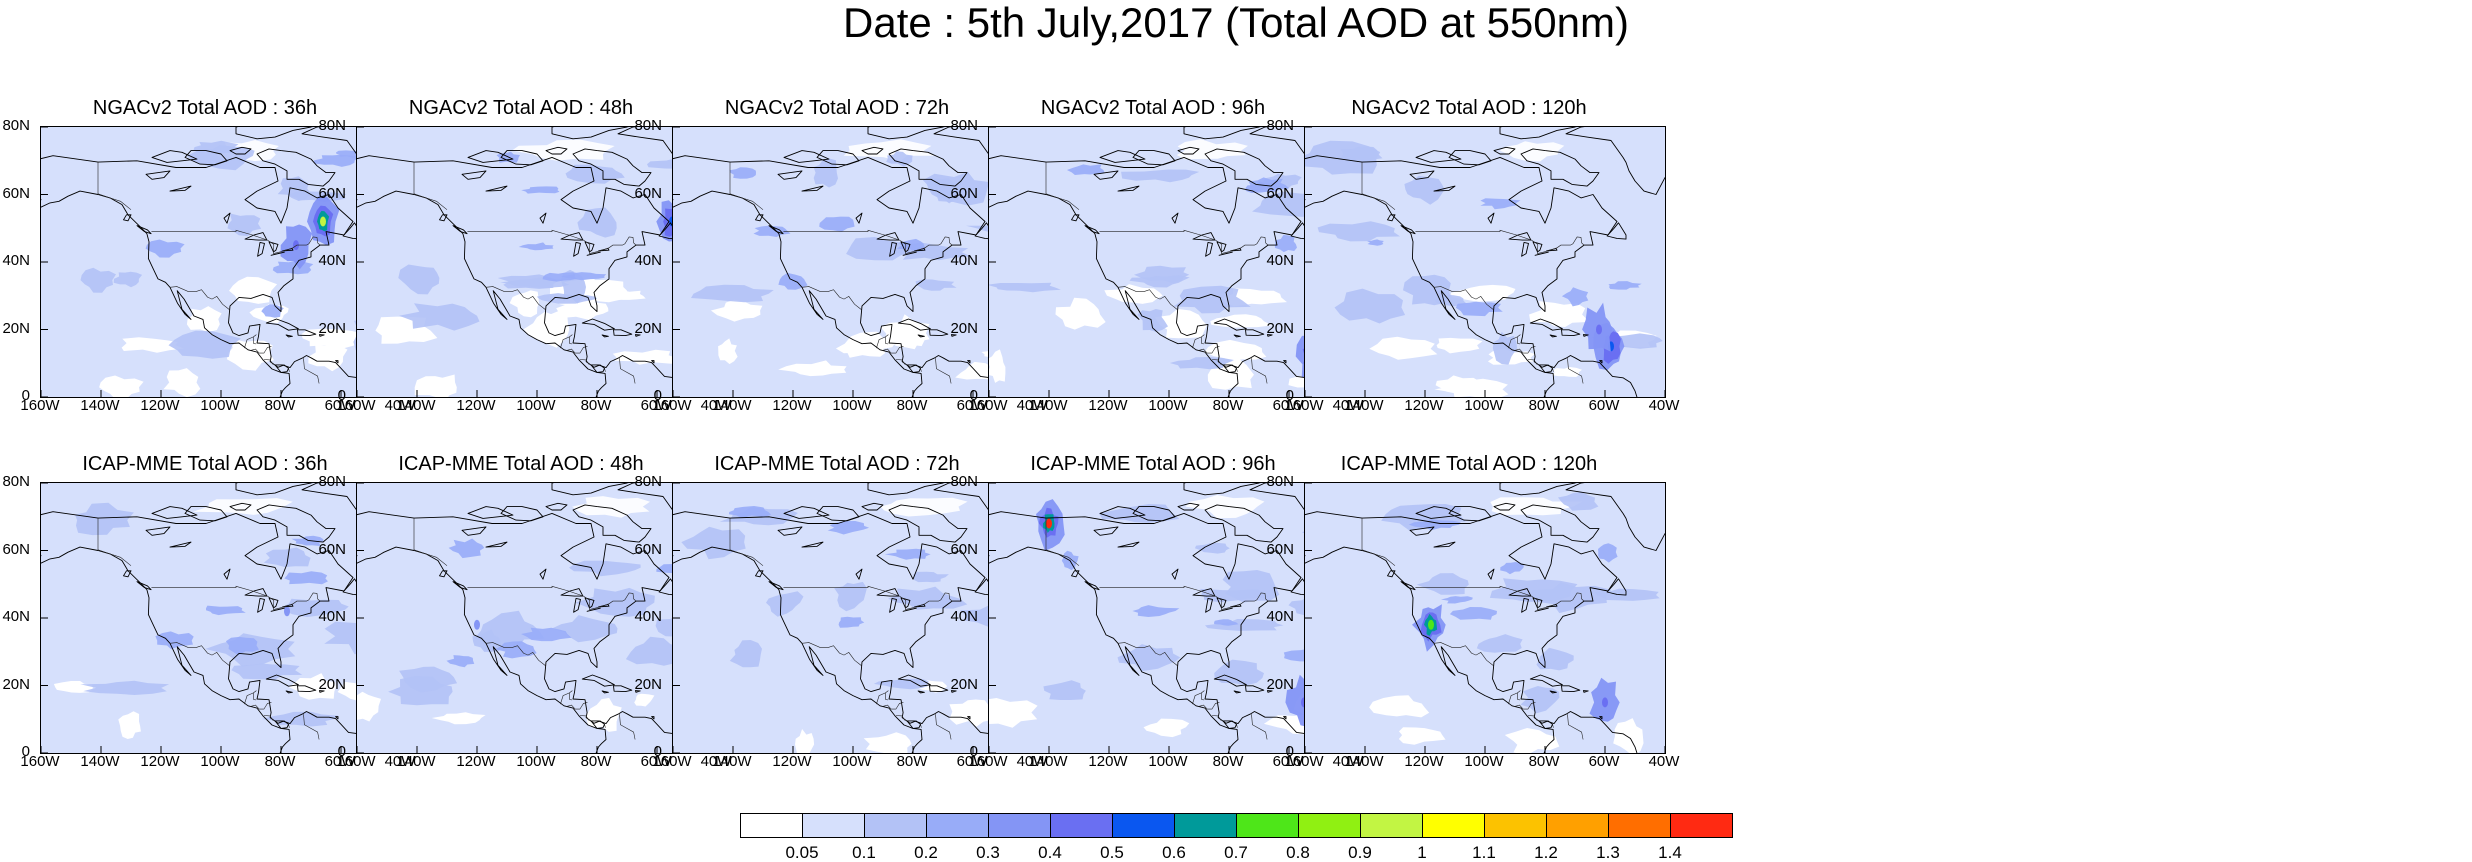  Describe the element at coordinates (1588, 732) in the screenshot. I see `coastline-south-america` at that location.